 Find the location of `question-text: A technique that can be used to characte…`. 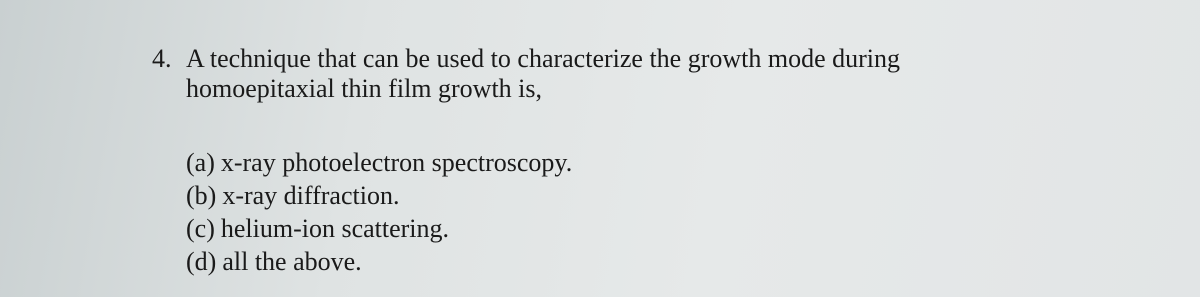

question-text: A technique that can be used to characte… is located at coordinates (596, 74).